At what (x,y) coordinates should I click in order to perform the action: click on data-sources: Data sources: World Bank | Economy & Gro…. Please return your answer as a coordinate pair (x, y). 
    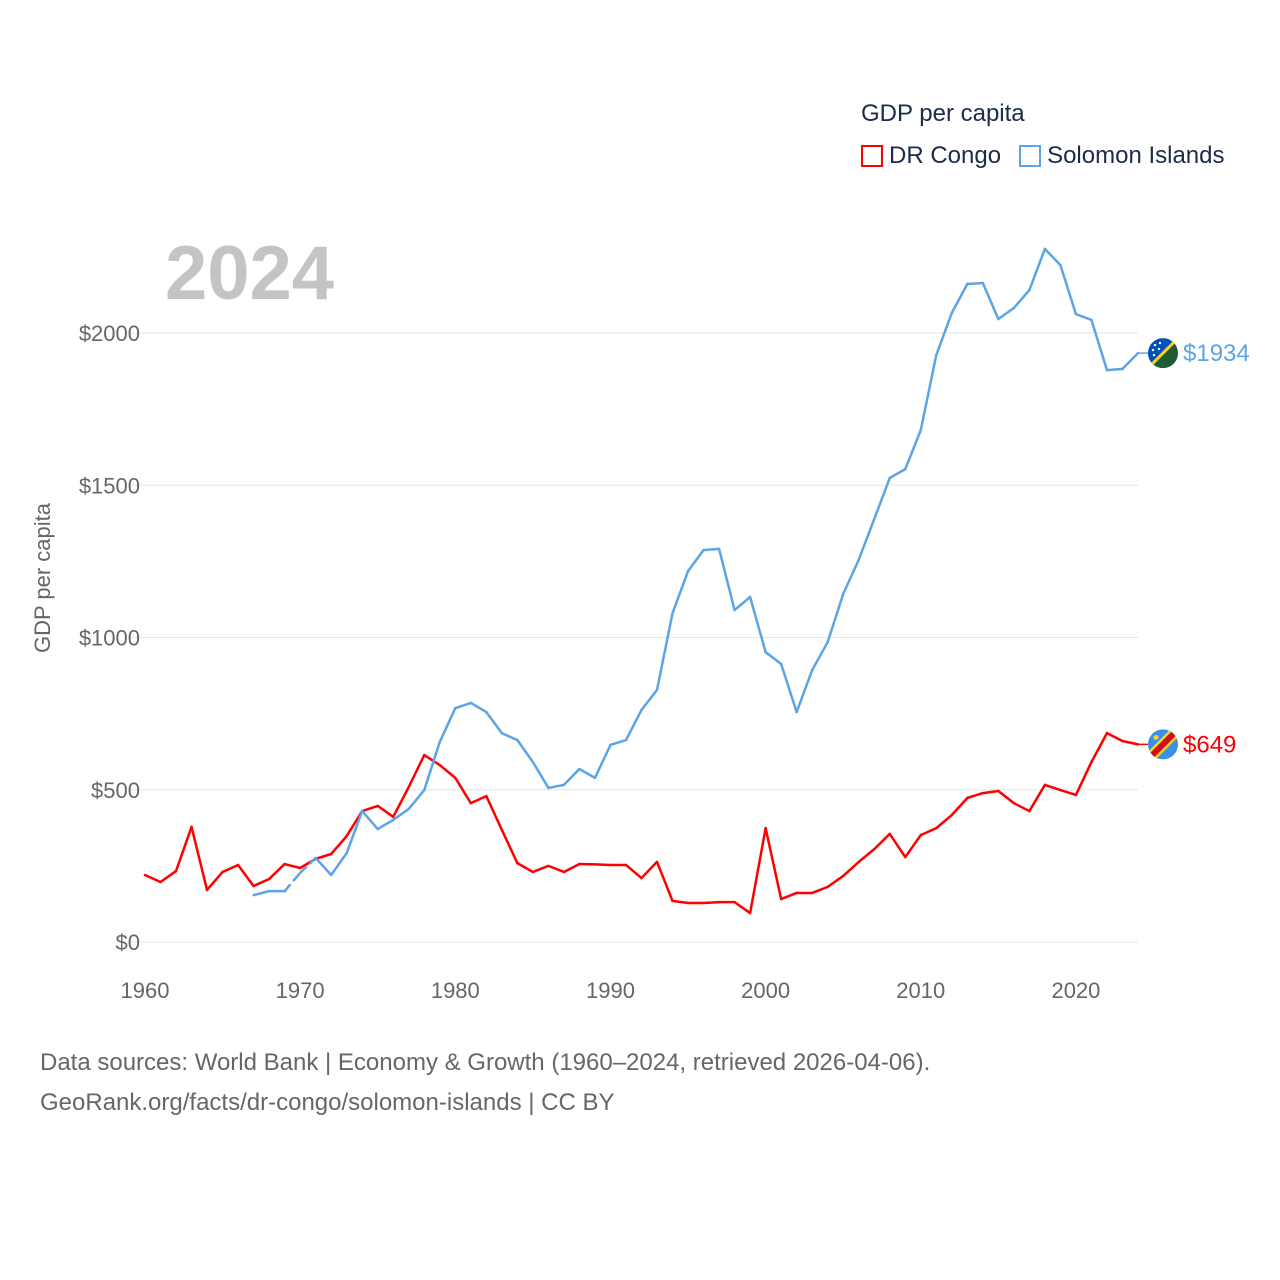
    Looking at the image, I should click on (485, 1062).